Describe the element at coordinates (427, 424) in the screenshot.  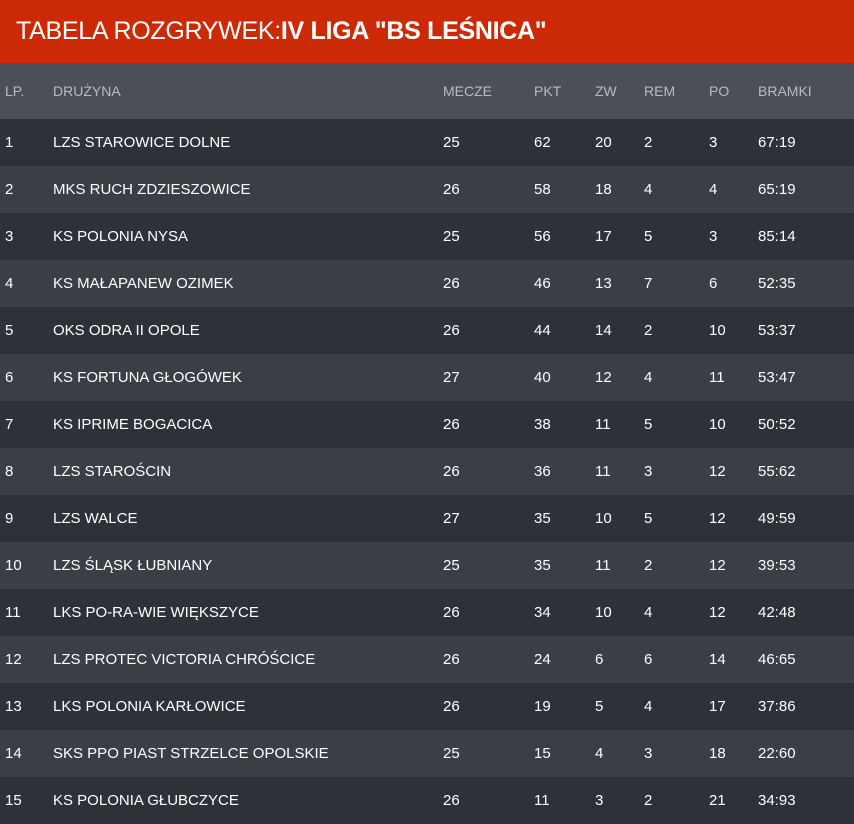
I see `table-row: 7 KS IPRIME BOGACICA 26 38 11 5 10 50:52` at that location.